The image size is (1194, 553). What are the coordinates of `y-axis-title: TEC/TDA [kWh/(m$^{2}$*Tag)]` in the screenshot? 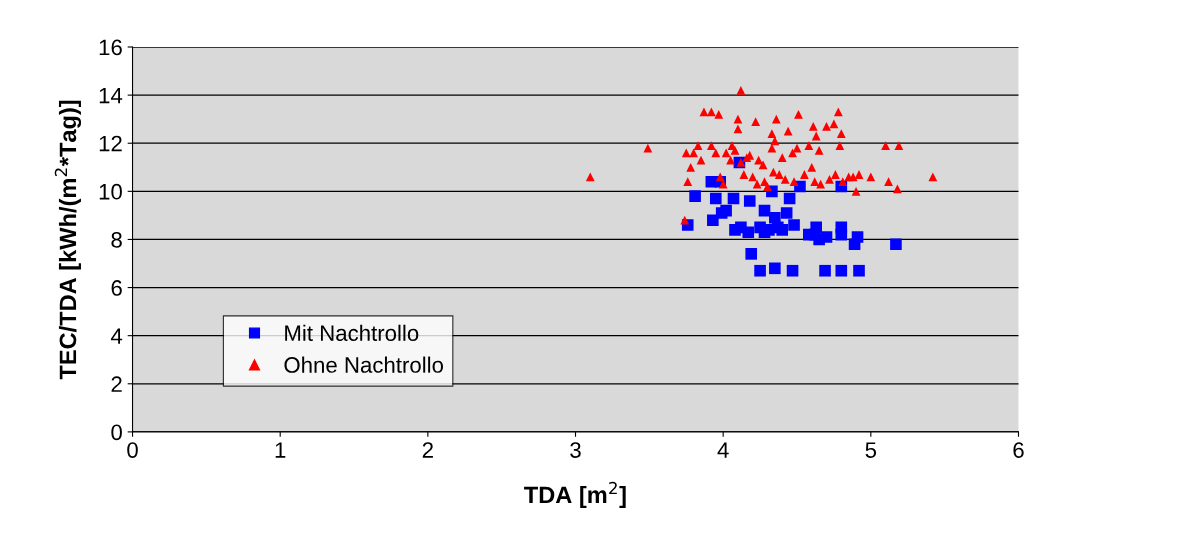 It's located at (68, 240).